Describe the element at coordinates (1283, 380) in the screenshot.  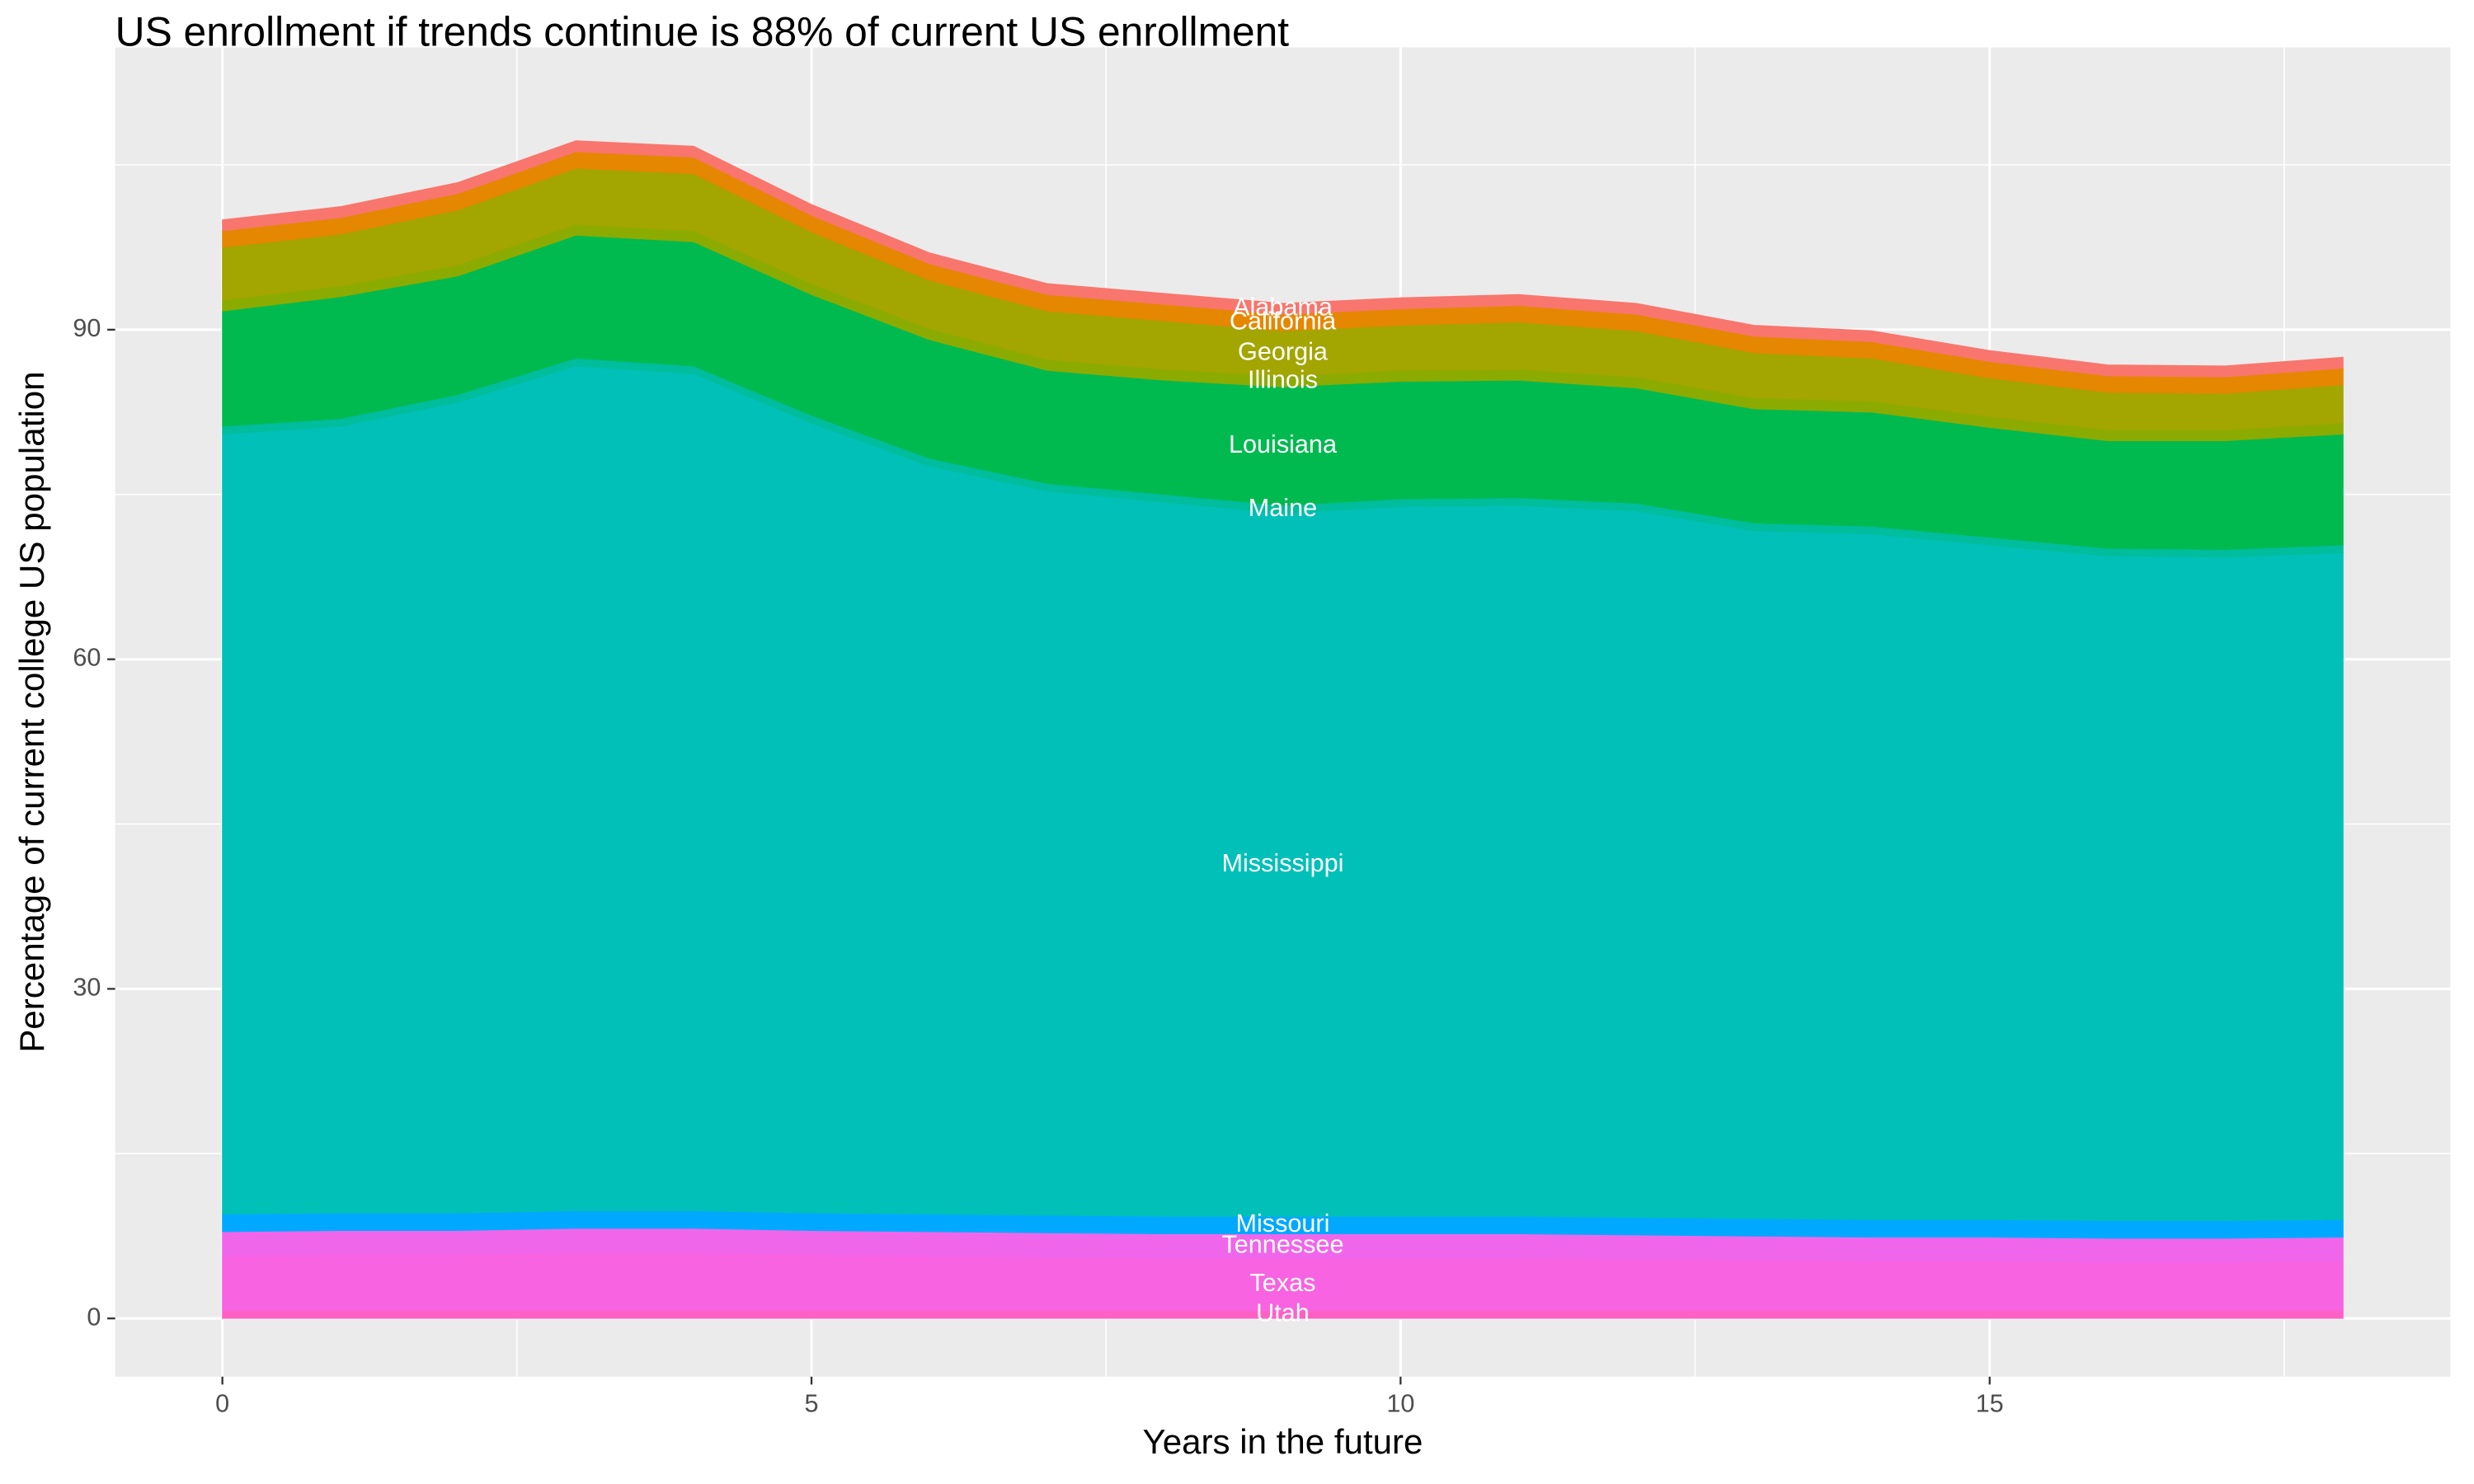
I see `series-label: Illinois` at that location.